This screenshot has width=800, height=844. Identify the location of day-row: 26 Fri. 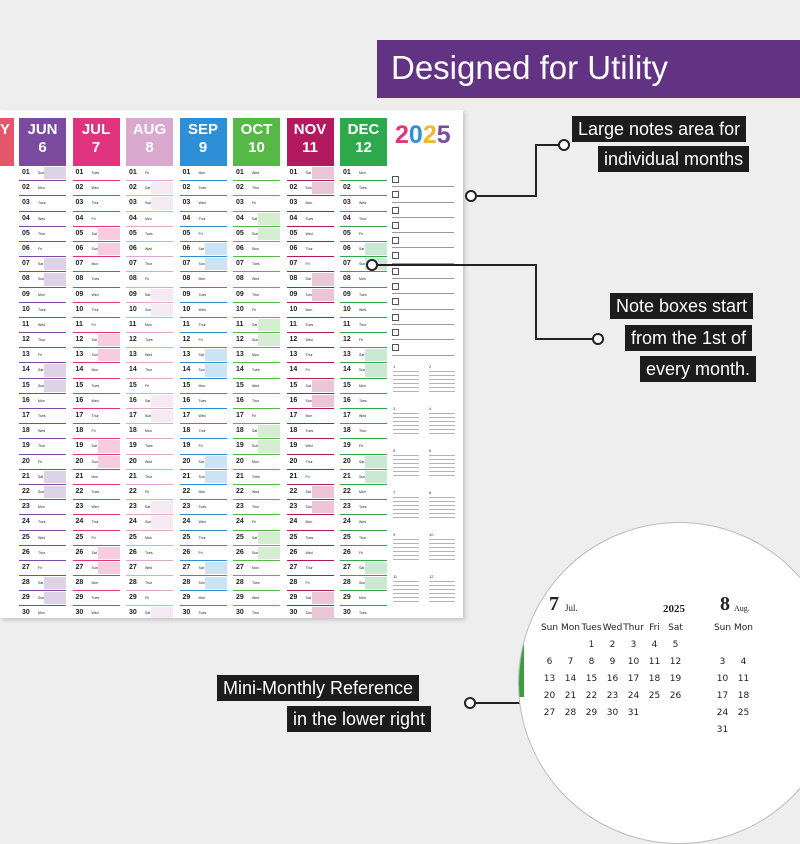
(203, 553).